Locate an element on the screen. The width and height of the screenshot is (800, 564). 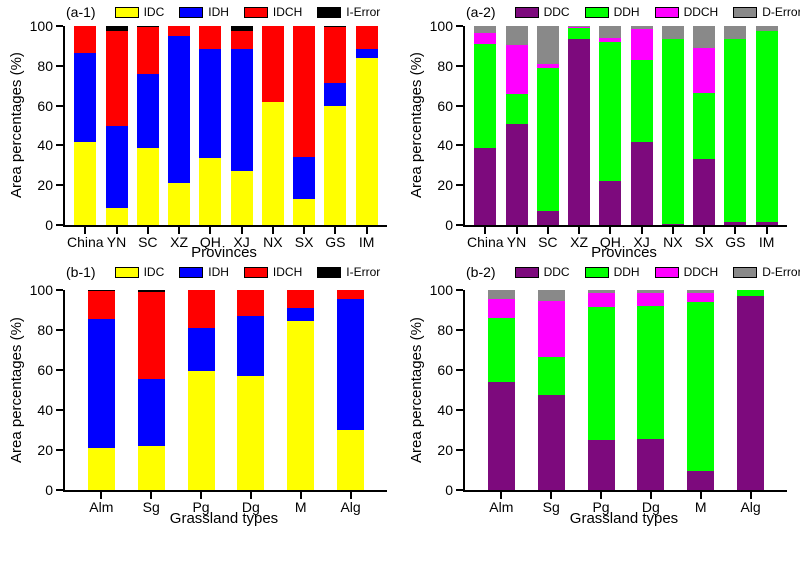
y-axis-title: Area percentages (%) is located at coordinates (16, 390).